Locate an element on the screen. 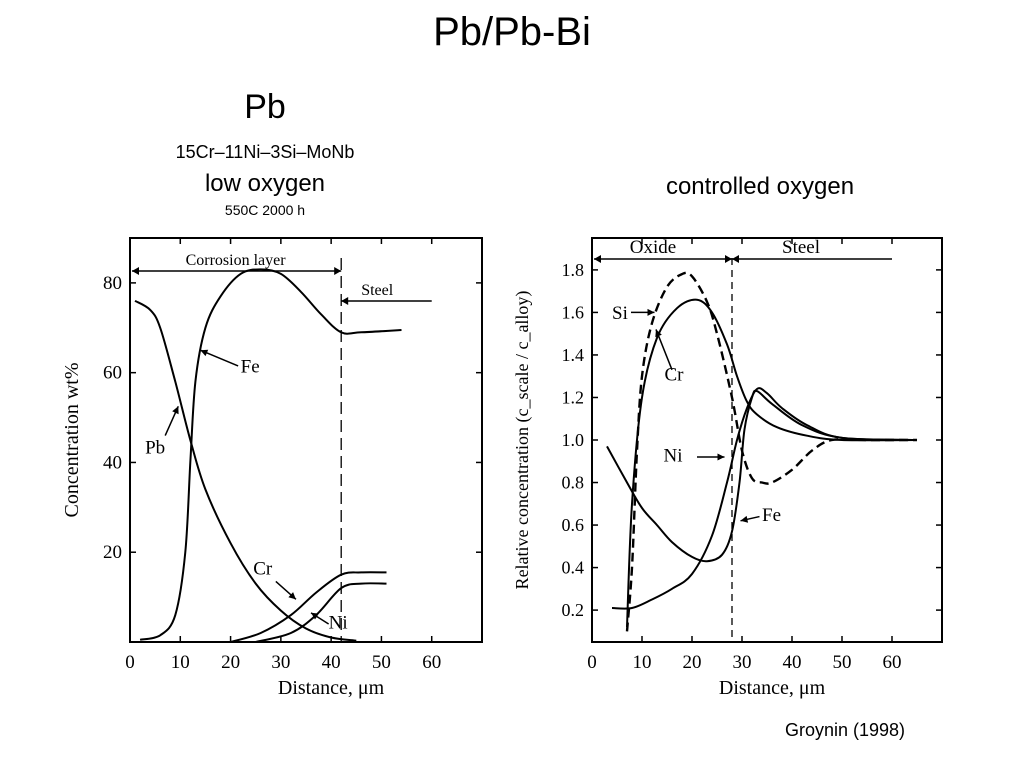  series-line-si is located at coordinates (771, 451).